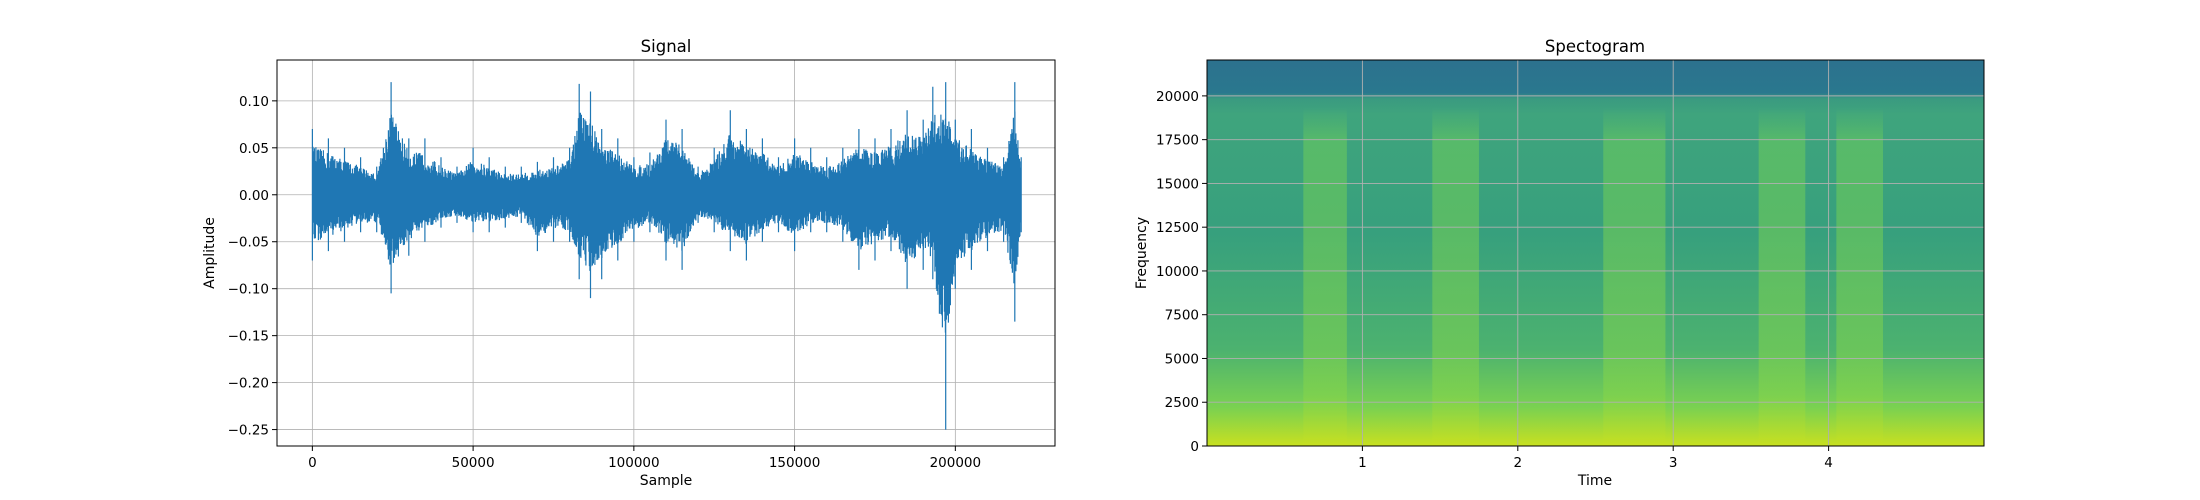 Image resolution: width=2200 pixels, height=500 pixels. What do you see at coordinates (1594, 481) in the screenshot?
I see `spectrogram-x-axis-label: Time` at bounding box center [1594, 481].